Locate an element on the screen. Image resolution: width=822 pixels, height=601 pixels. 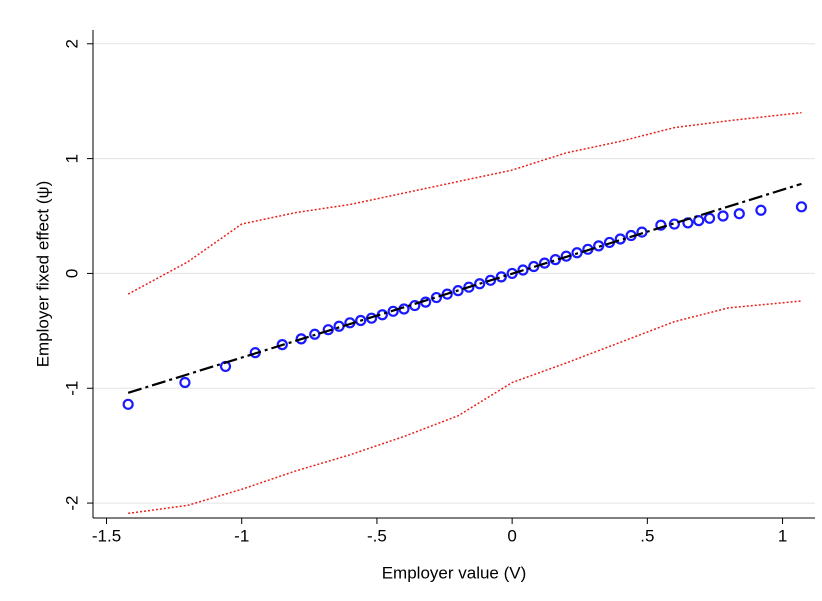
y-tick-label: 0 is located at coordinates (71, 273).